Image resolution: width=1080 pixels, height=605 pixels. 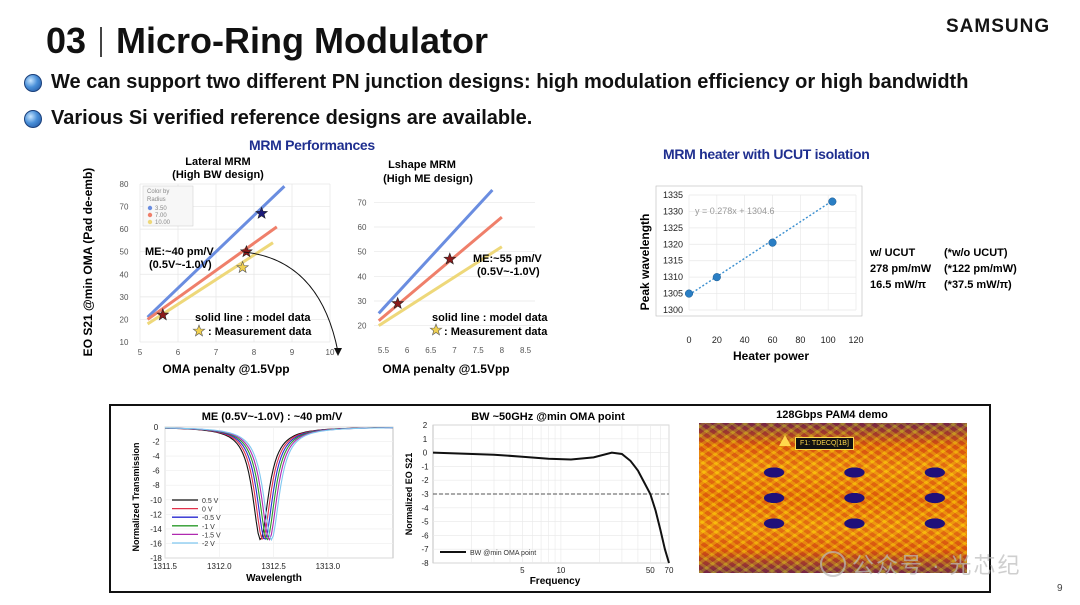 What do you see at coordinates (978, 285) in the screenshot?
I see `ucut-cell: (*37.5 mW/π)` at bounding box center [978, 285].